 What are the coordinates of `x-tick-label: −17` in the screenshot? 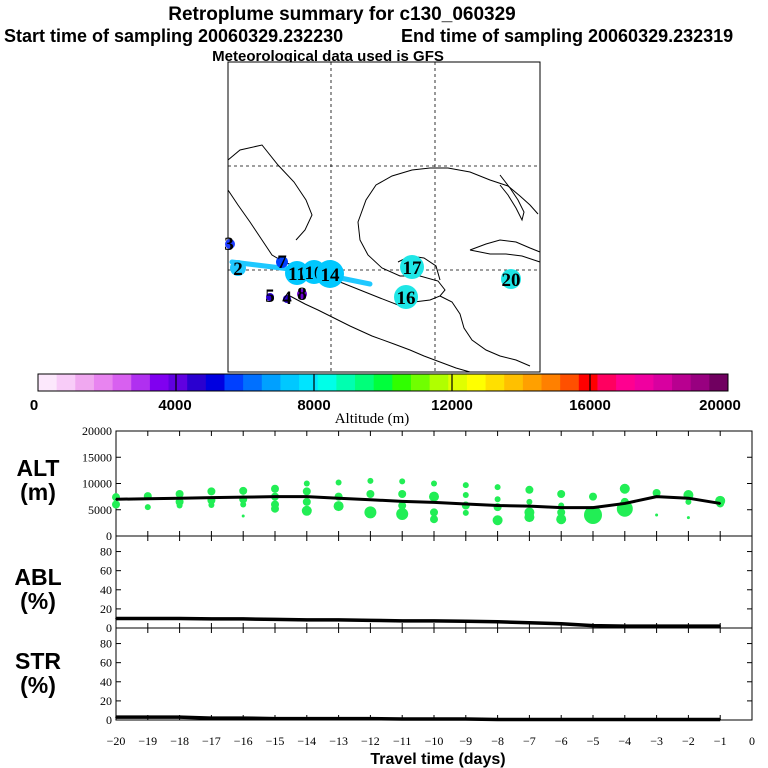 It's located at (211, 741).